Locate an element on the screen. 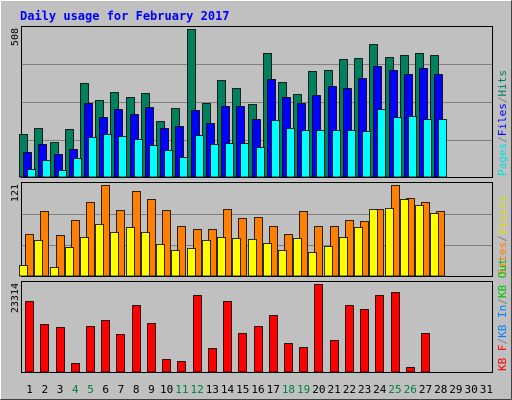 The width and height of the screenshot is (512, 400). x-tick-label: 24 is located at coordinates (380, 389).